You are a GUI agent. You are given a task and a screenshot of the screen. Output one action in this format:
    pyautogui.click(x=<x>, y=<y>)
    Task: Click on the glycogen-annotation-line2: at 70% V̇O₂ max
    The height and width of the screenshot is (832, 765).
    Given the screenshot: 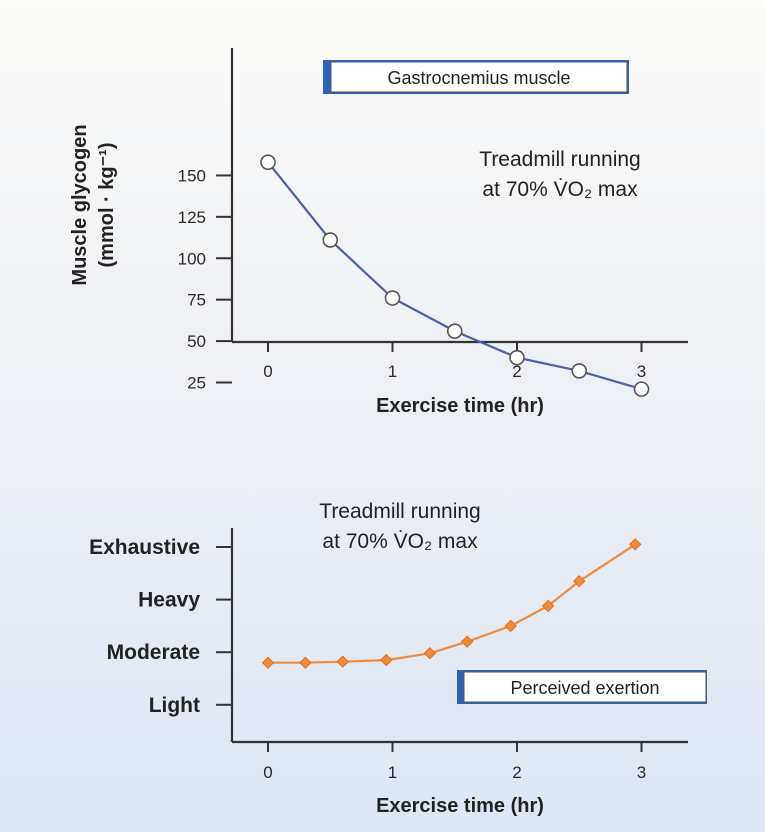 What is the action you would take?
    pyautogui.click(x=560, y=189)
    